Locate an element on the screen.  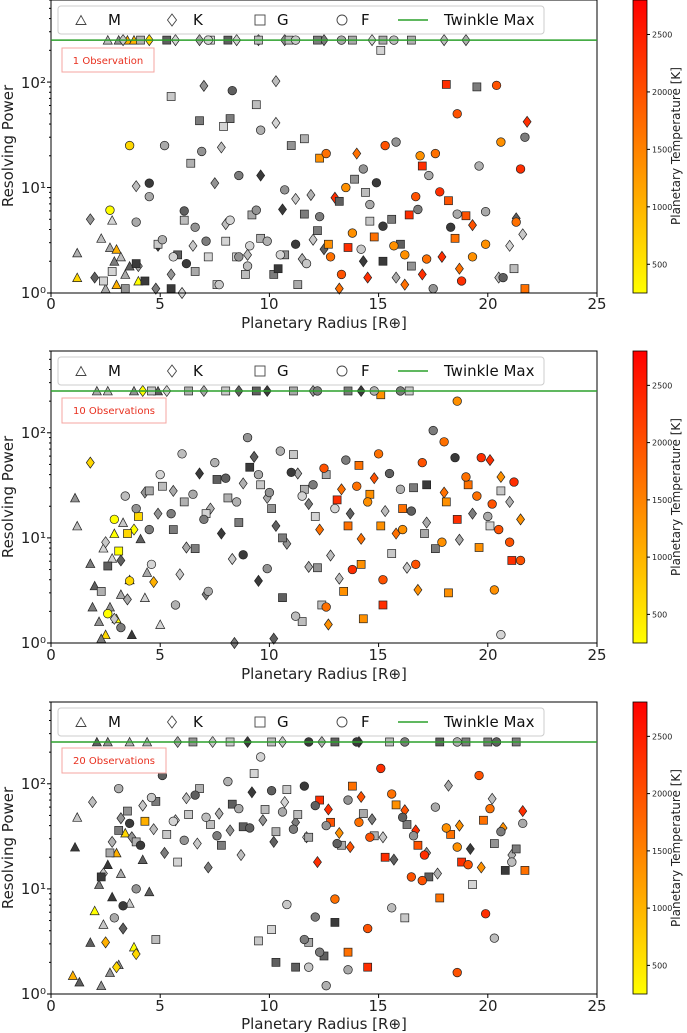
x-tick-label: 0 is located at coordinates (51, 655).